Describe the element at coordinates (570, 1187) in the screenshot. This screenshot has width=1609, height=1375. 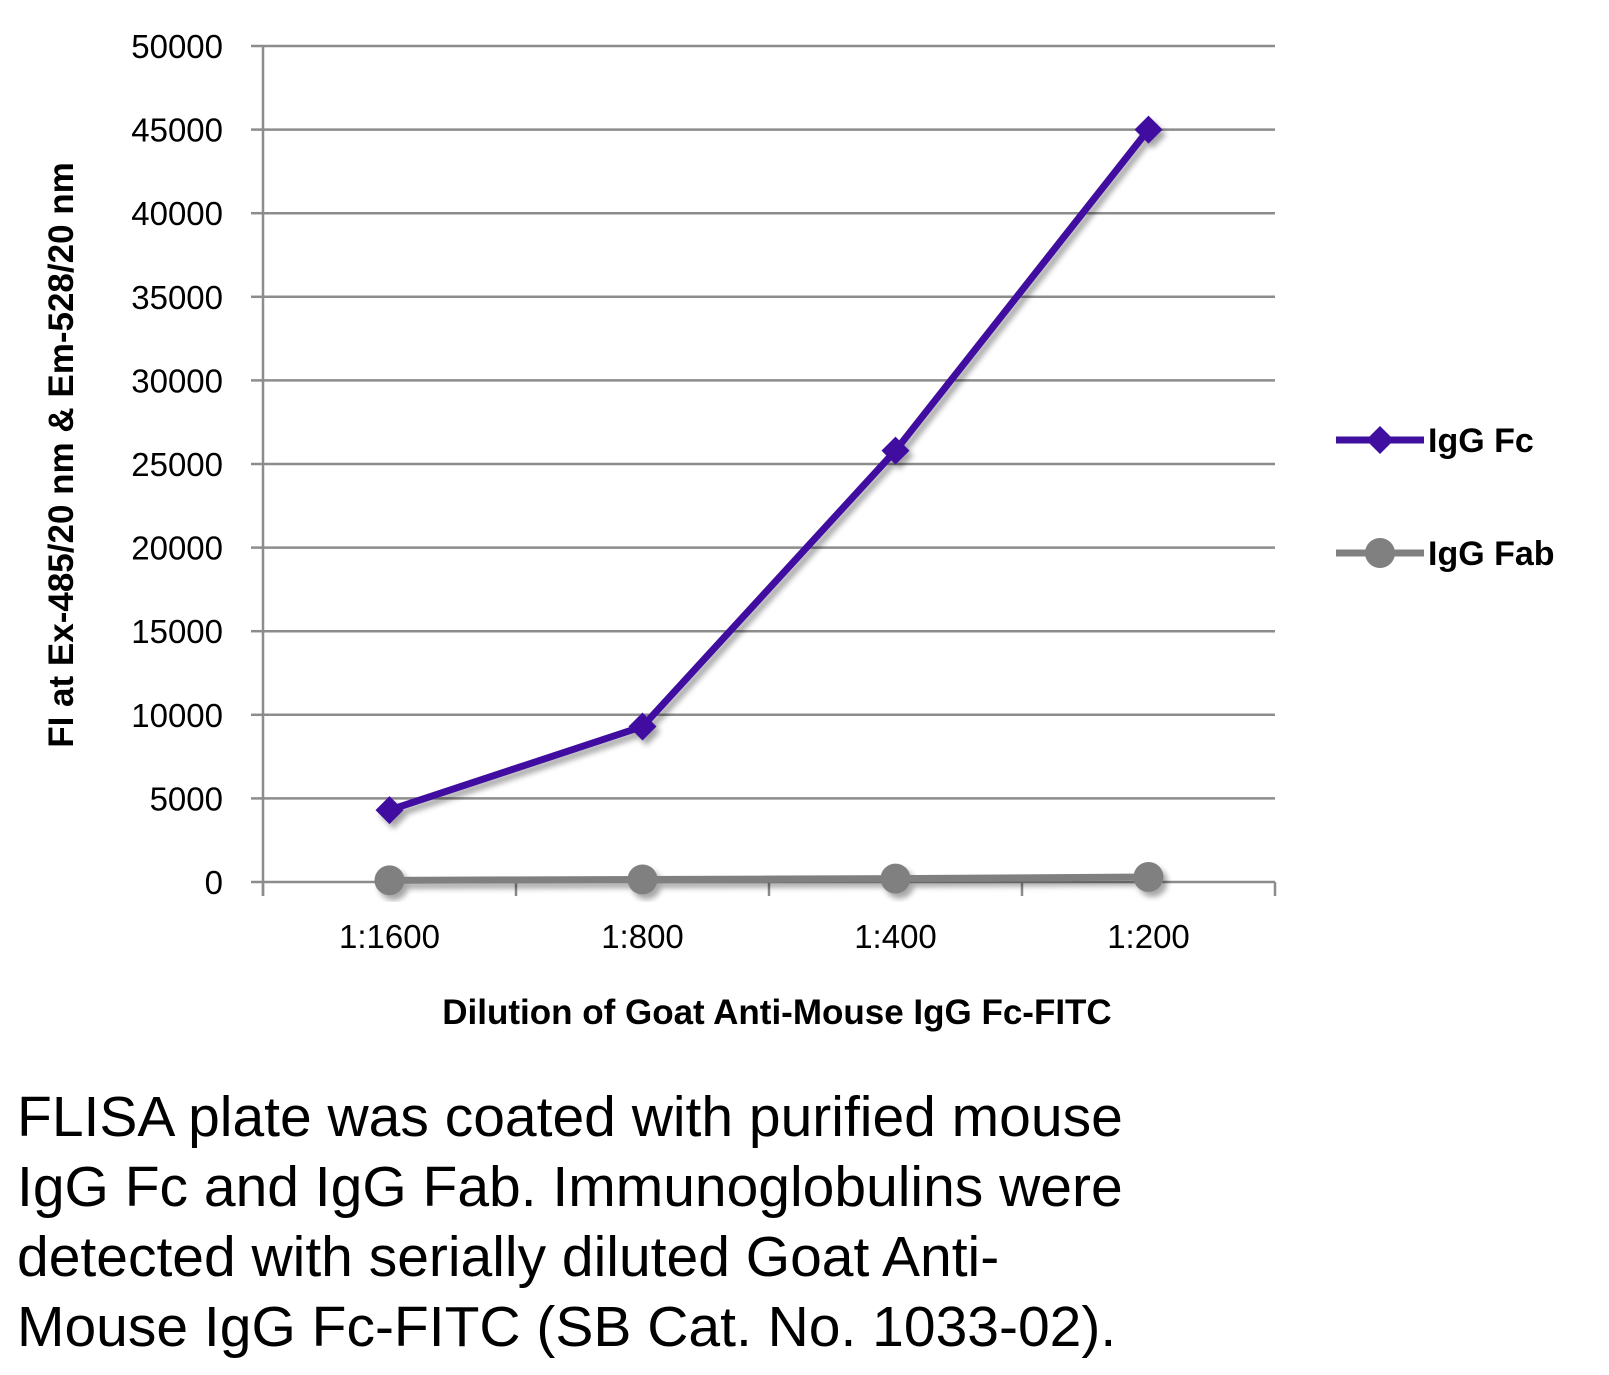
I see `caption-line: IgG Fc and IgG Fab. Immunoglobulins were` at that location.